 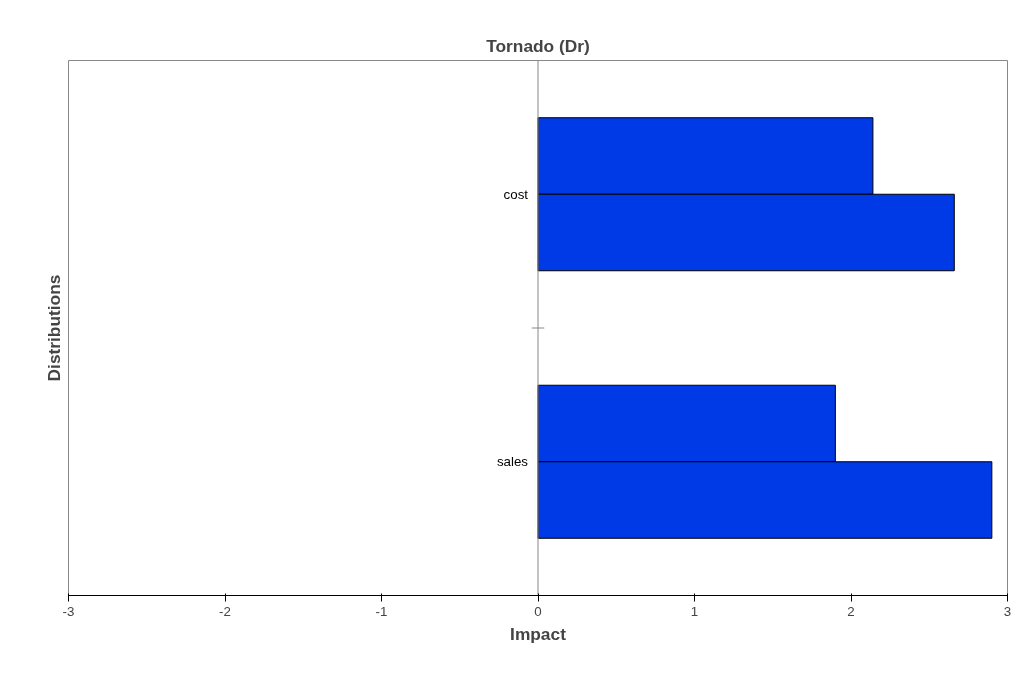 I want to click on x-tick-label: 2, so click(x=851, y=611).